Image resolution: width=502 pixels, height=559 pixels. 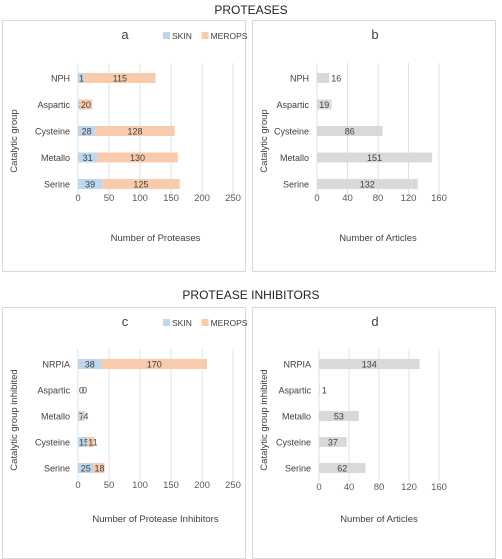 What do you see at coordinates (294, 158) in the screenshot?
I see `category-label-b-3: Metallo` at bounding box center [294, 158].